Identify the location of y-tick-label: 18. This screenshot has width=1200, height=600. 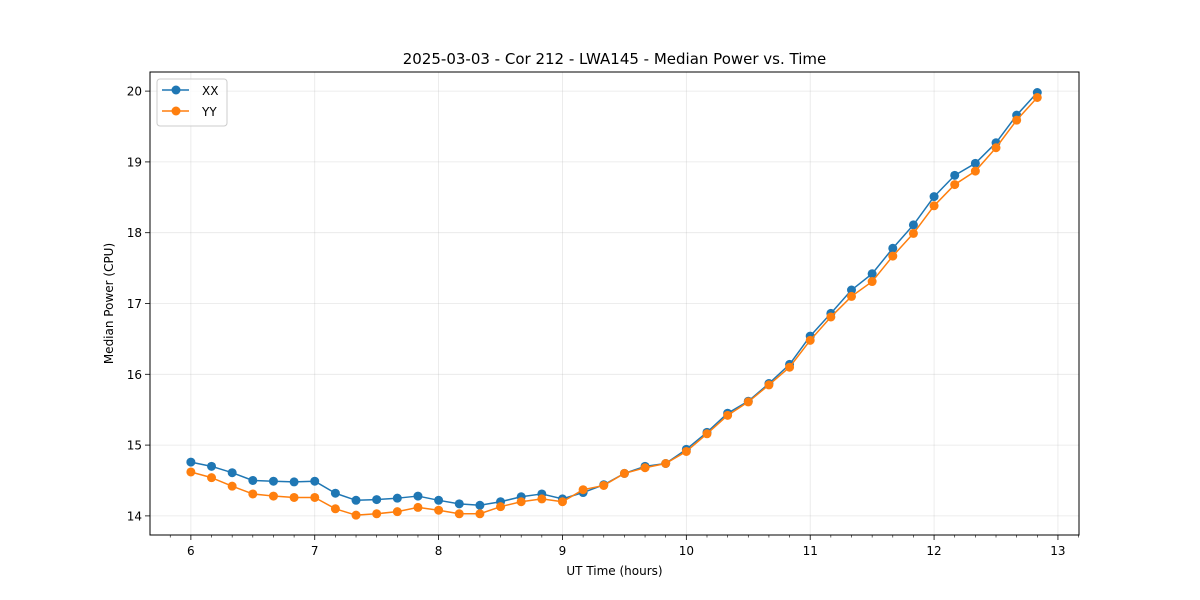
(134, 233).